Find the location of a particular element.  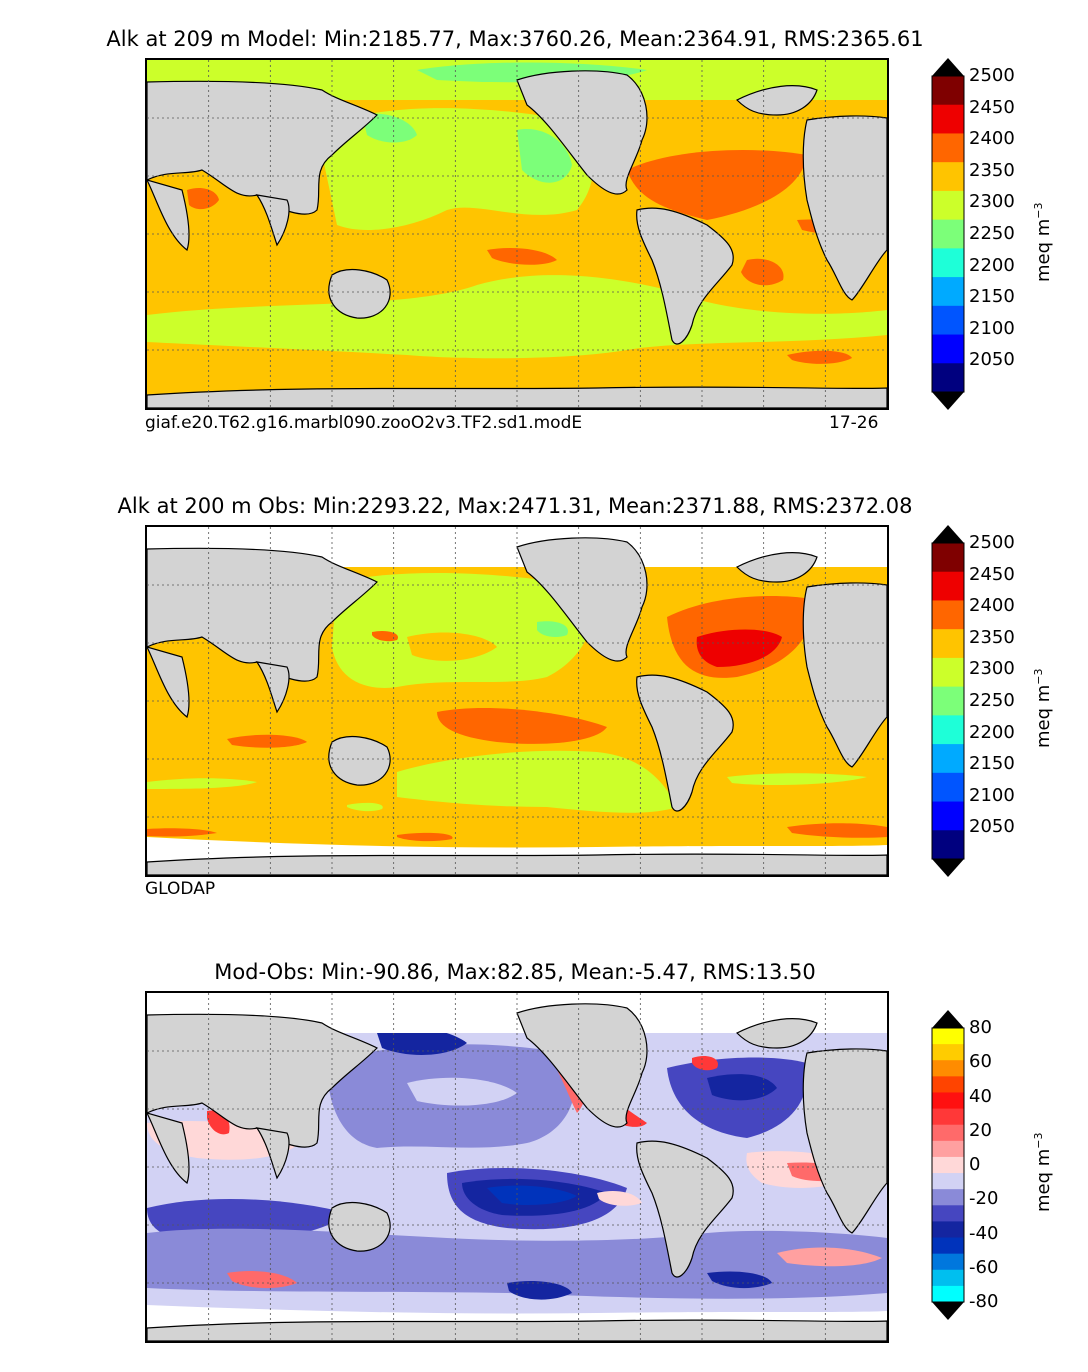

panel3-colorbar-swatches is located at coordinates (948, 1165).